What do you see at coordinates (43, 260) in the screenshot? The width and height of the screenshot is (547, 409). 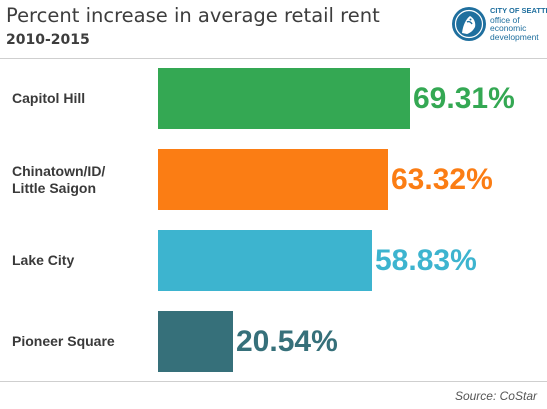 I see `category-label: Lake City` at bounding box center [43, 260].